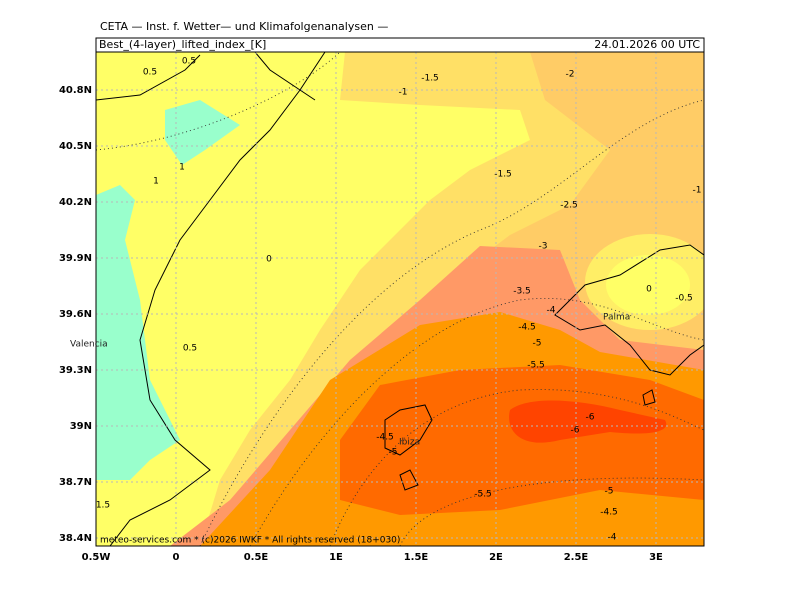 The image size is (800, 600). Describe the element at coordinates (81, 426) in the screenshot. I see `lat-label: 39N` at that location.